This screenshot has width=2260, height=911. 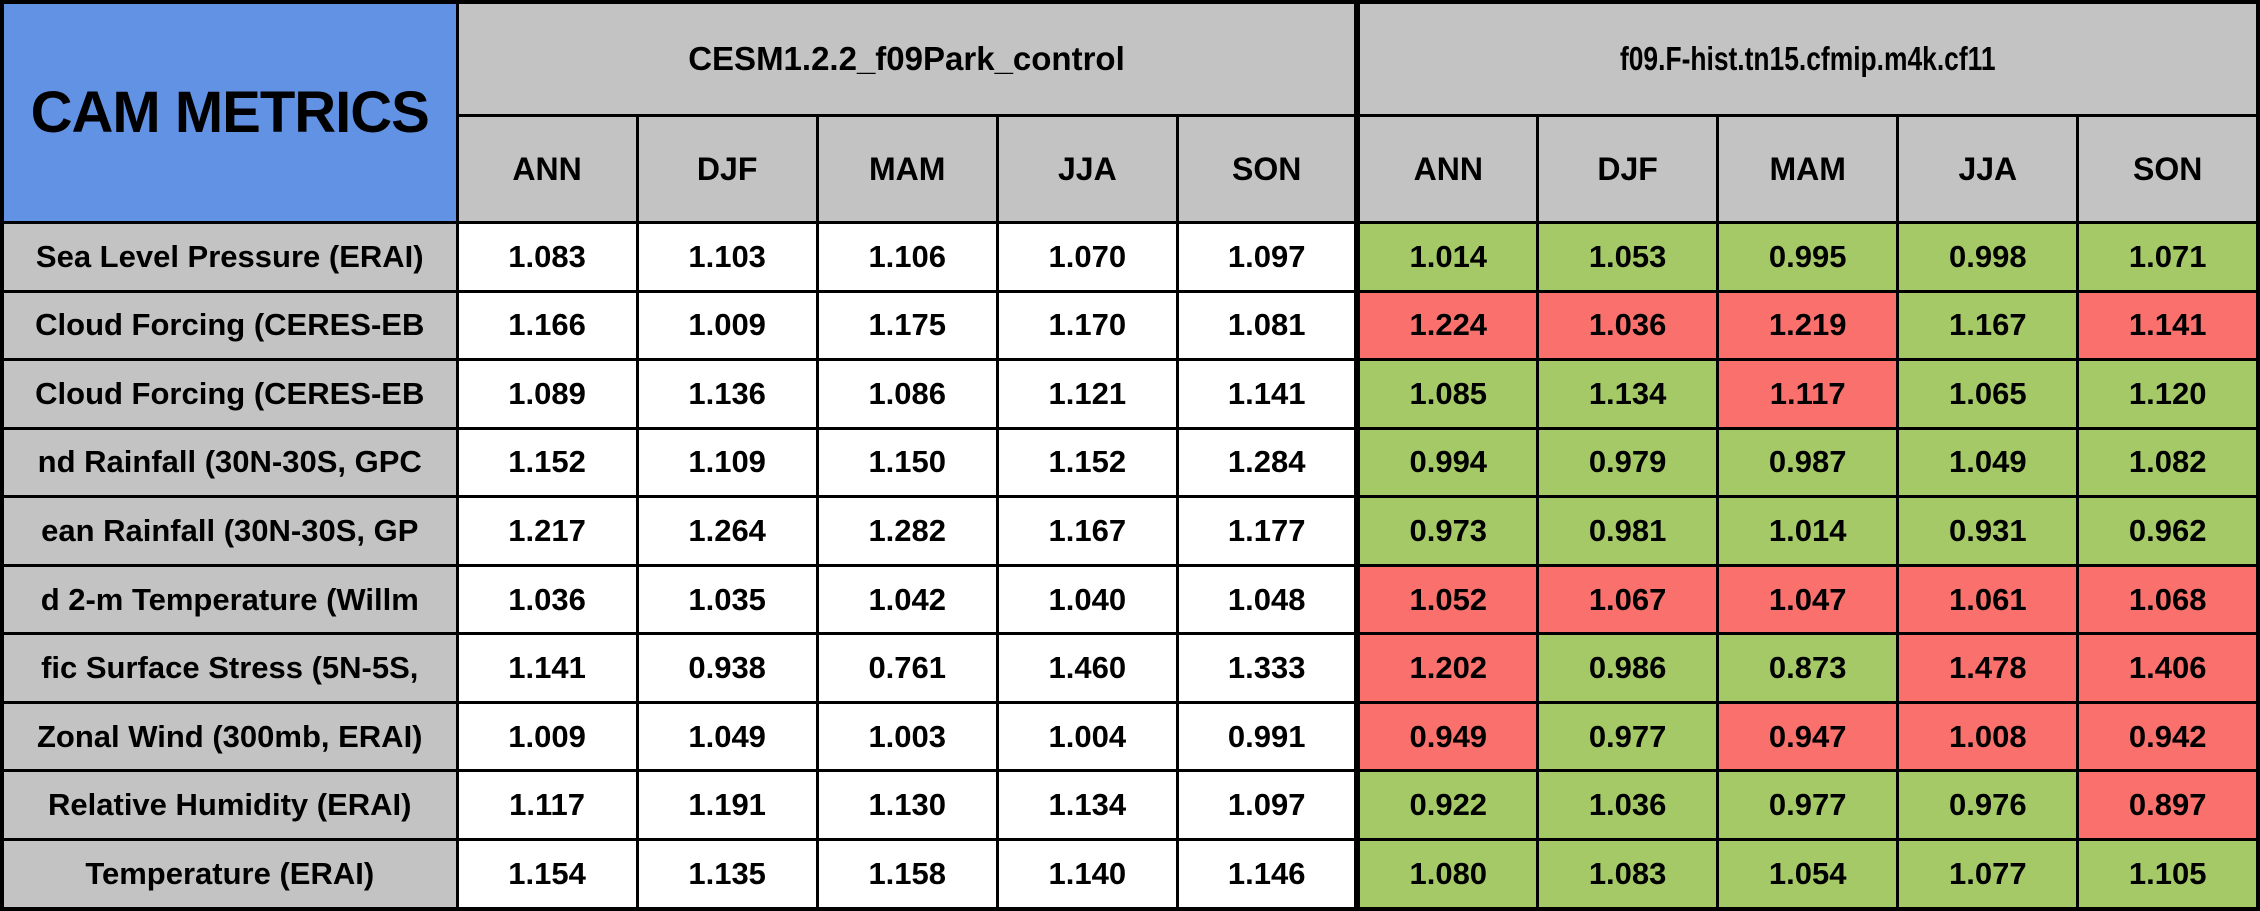 I want to click on experiment-value-cell: 1.053, so click(x=1628, y=257).